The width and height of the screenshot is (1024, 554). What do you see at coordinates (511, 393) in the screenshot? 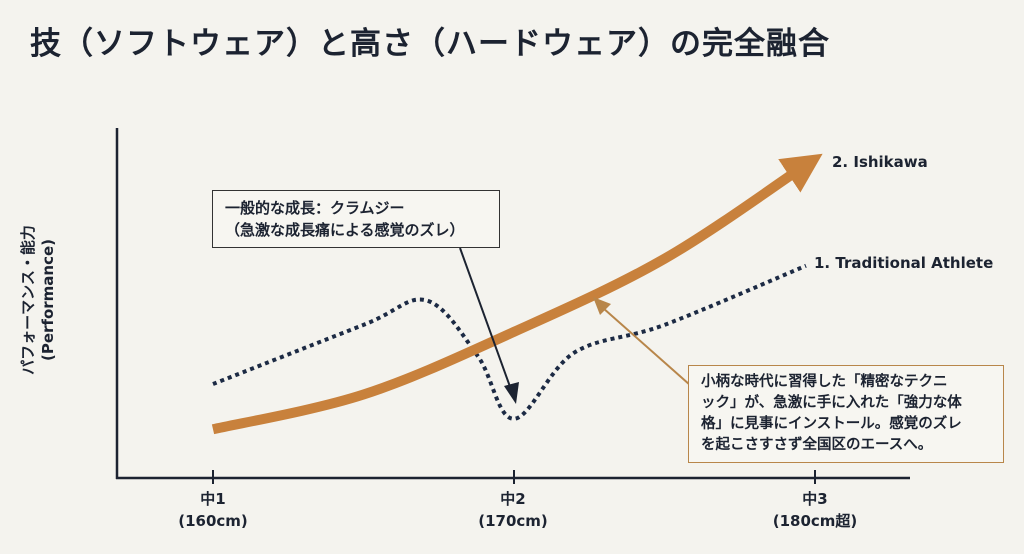
I see `annotation-arrowhead-clumsy` at bounding box center [511, 393].